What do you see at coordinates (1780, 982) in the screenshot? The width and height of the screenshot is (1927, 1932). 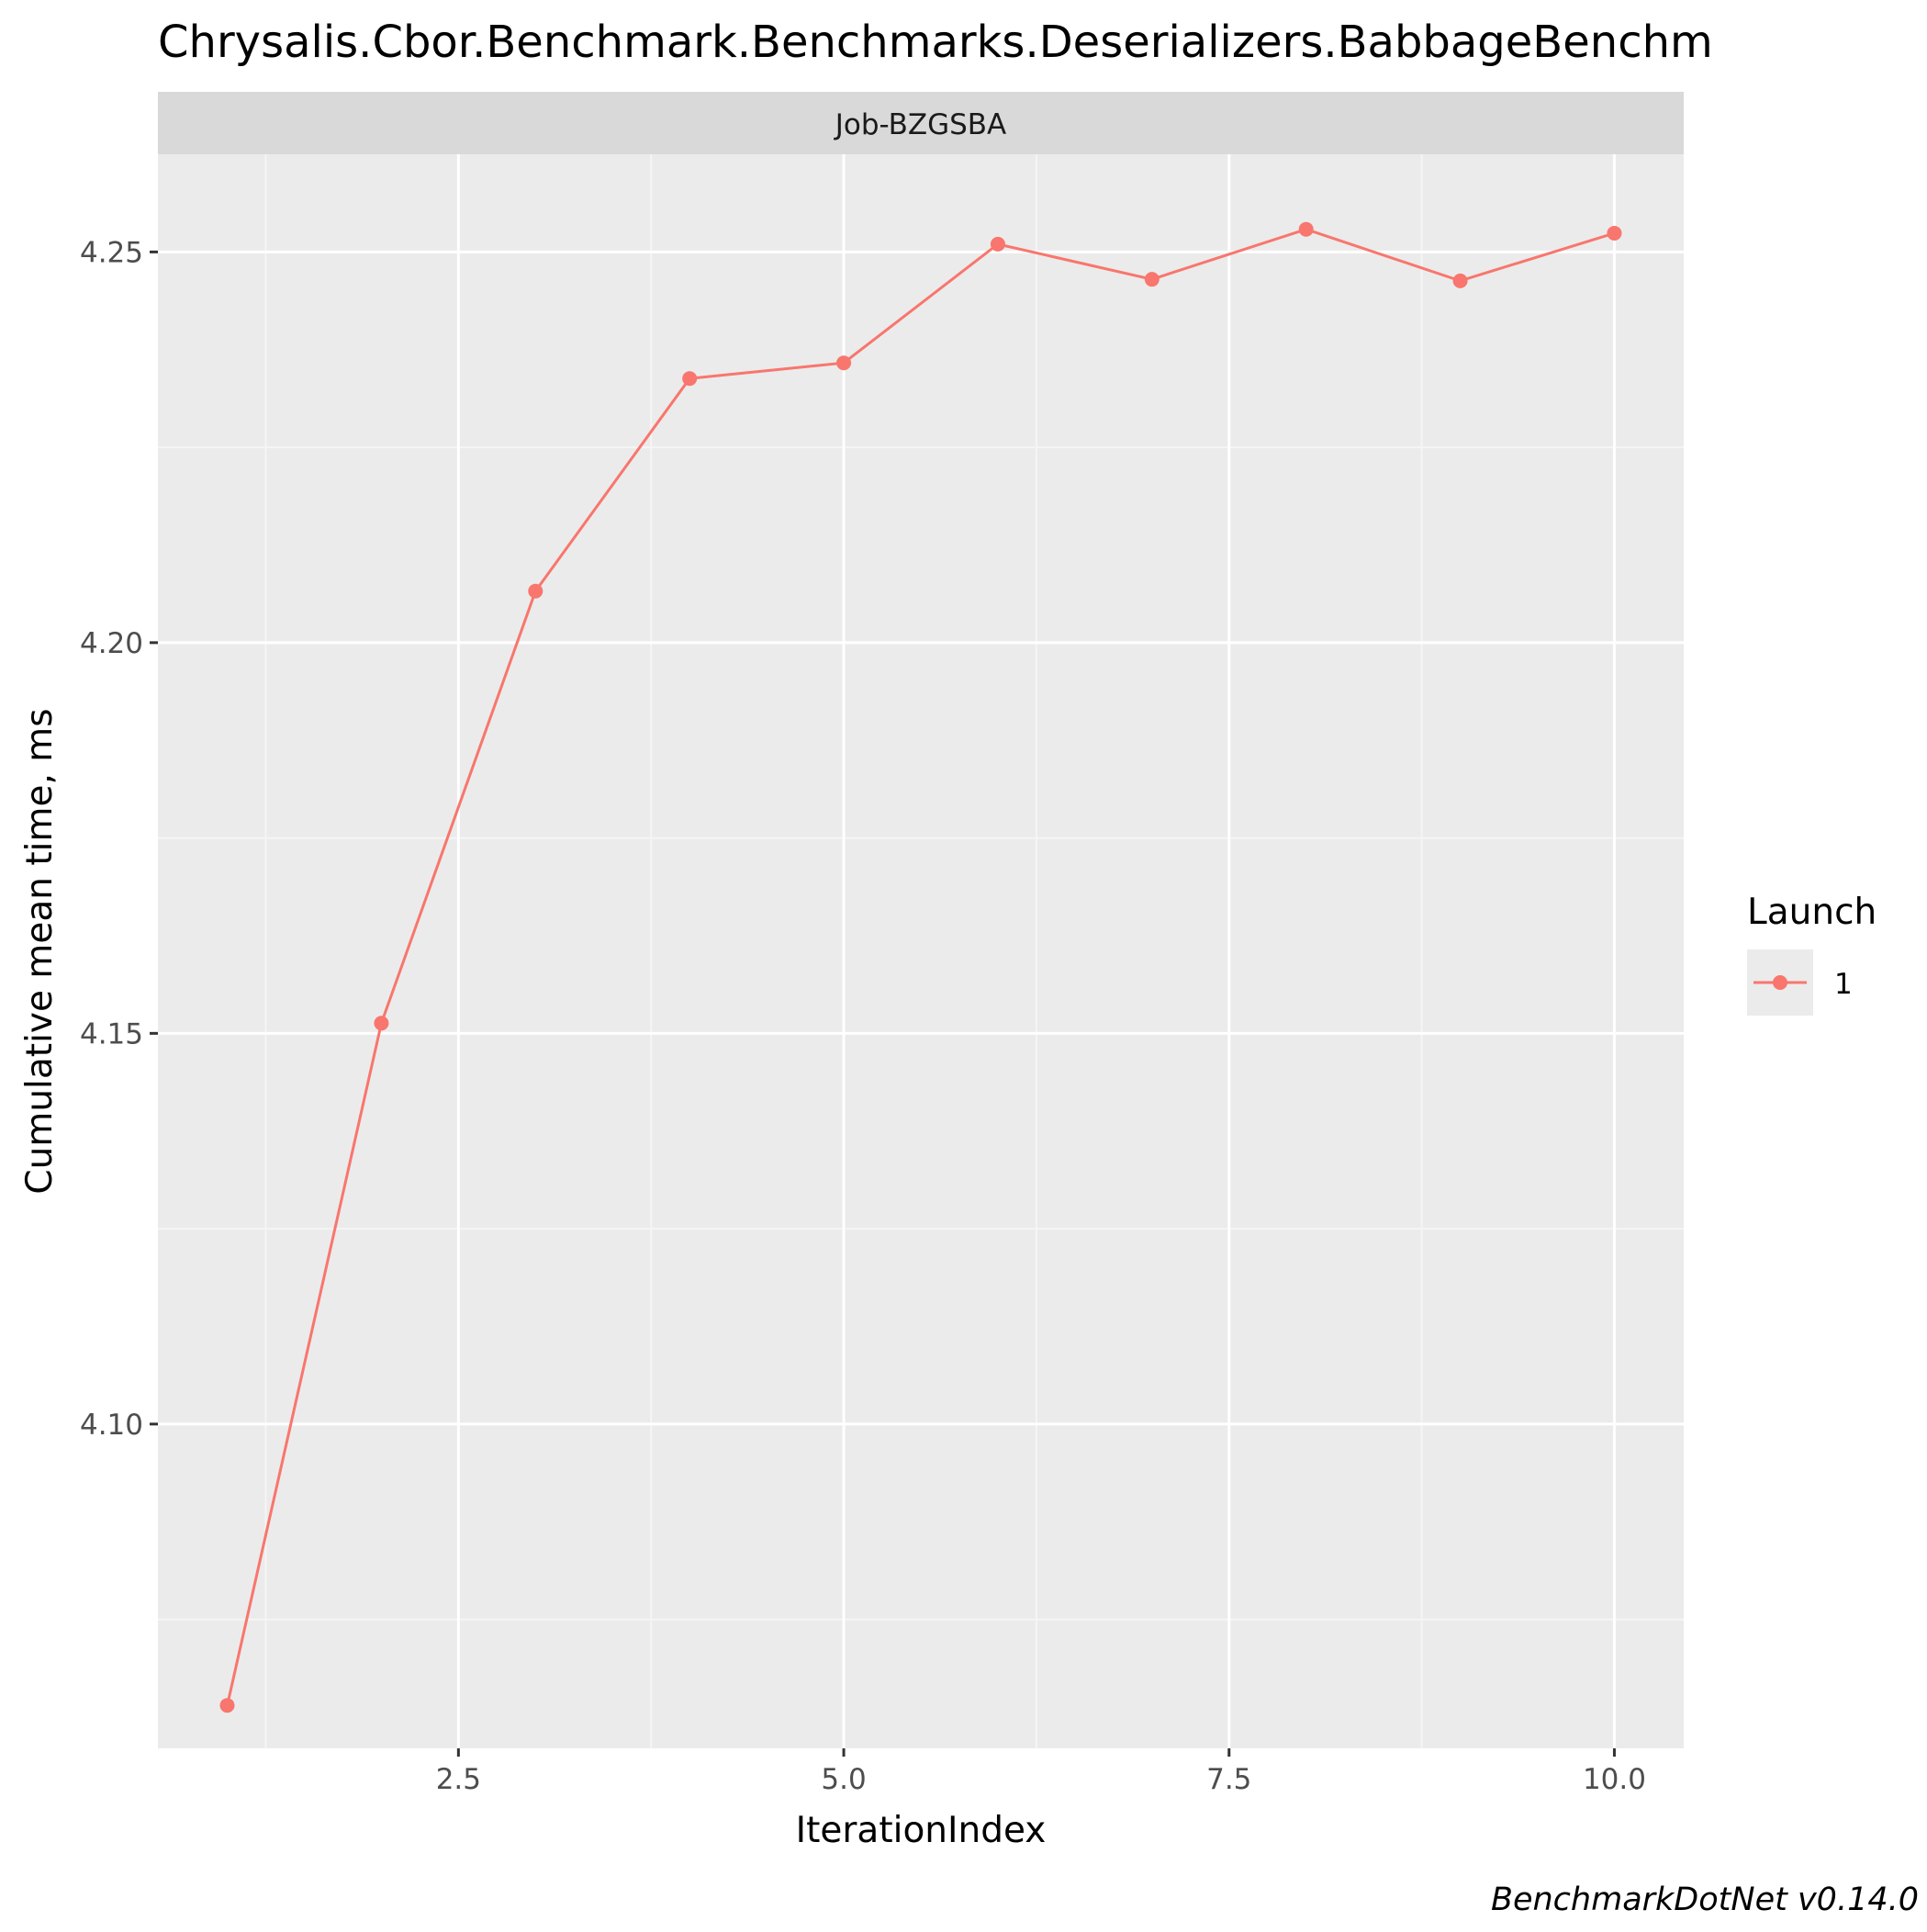 I see `legend-key-point` at bounding box center [1780, 982].